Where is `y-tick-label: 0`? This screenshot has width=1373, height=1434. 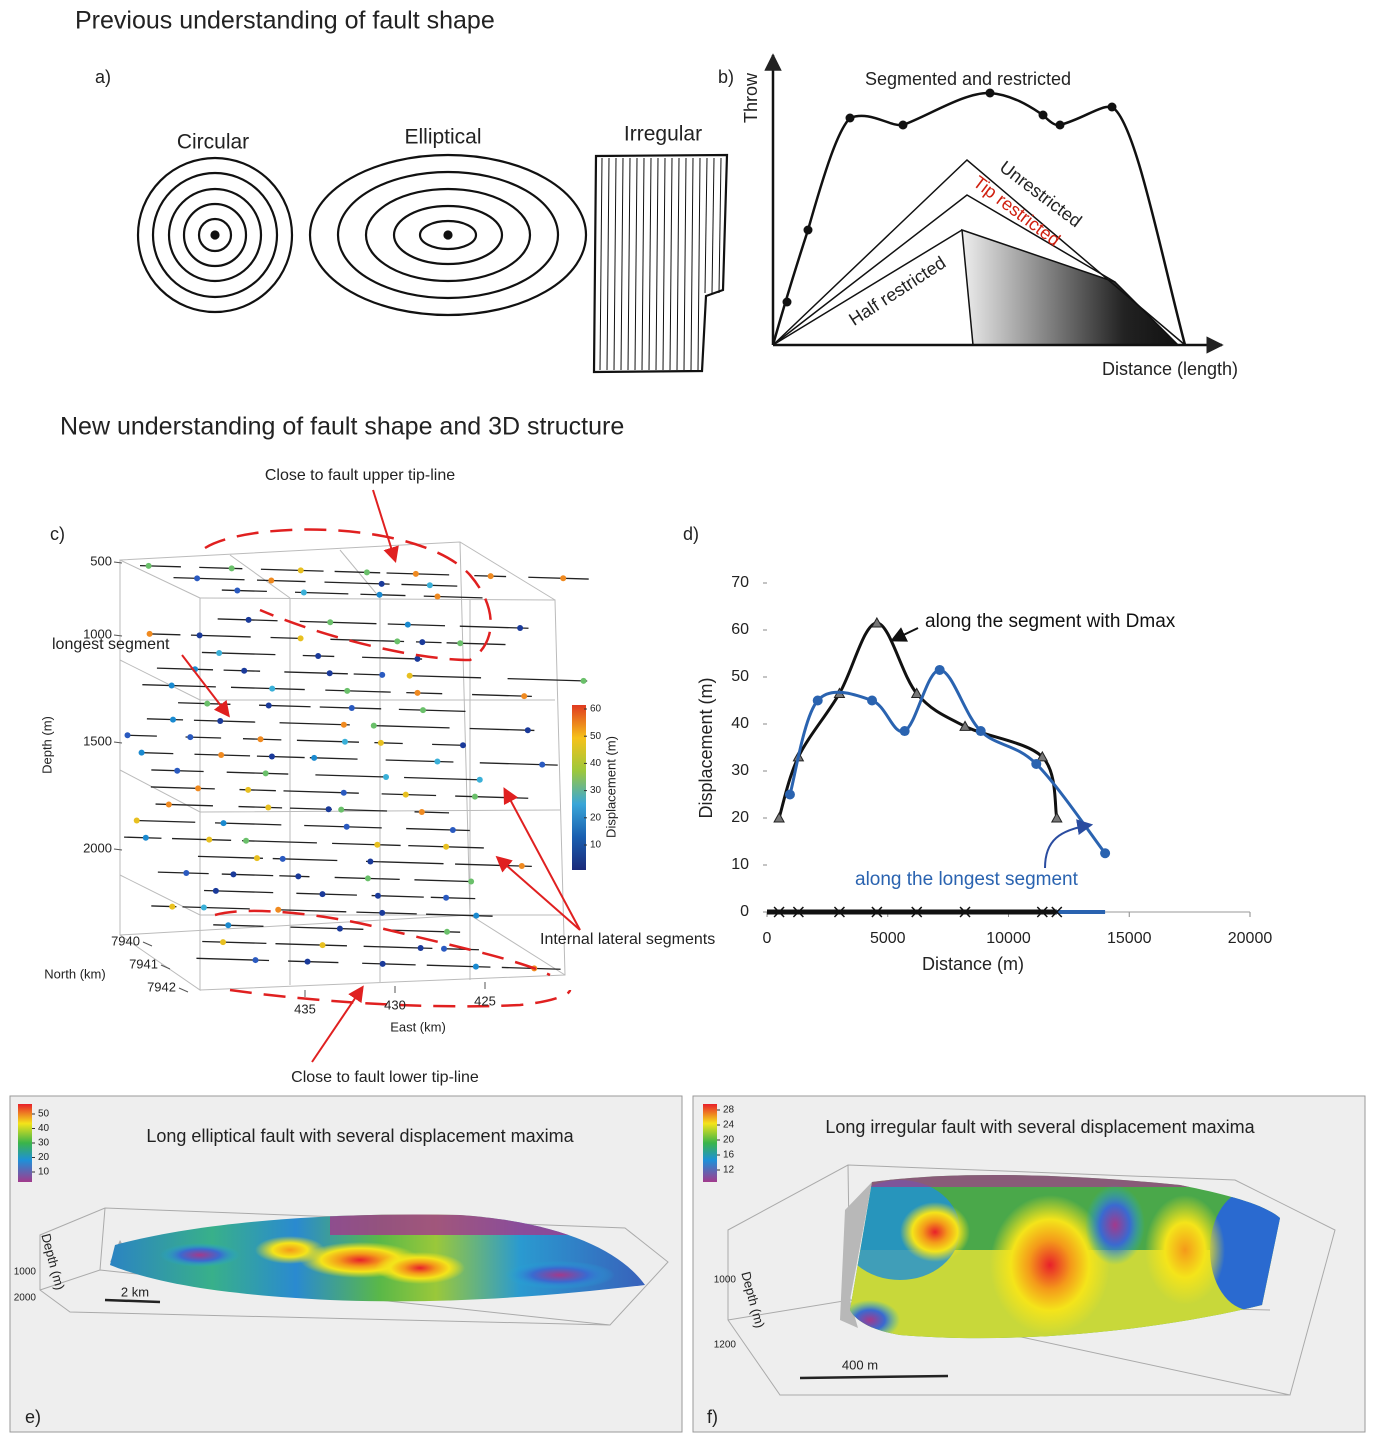
y-tick-label: 0 is located at coordinates (744, 911).